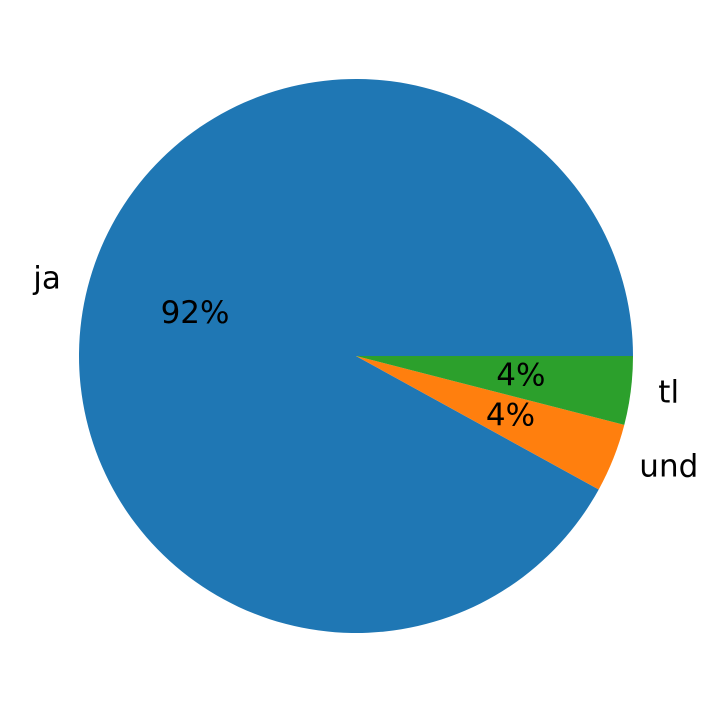 The width and height of the screenshot is (714, 713). Describe the element at coordinates (195, 313) in the screenshot. I see `value-label: 92%` at that location.